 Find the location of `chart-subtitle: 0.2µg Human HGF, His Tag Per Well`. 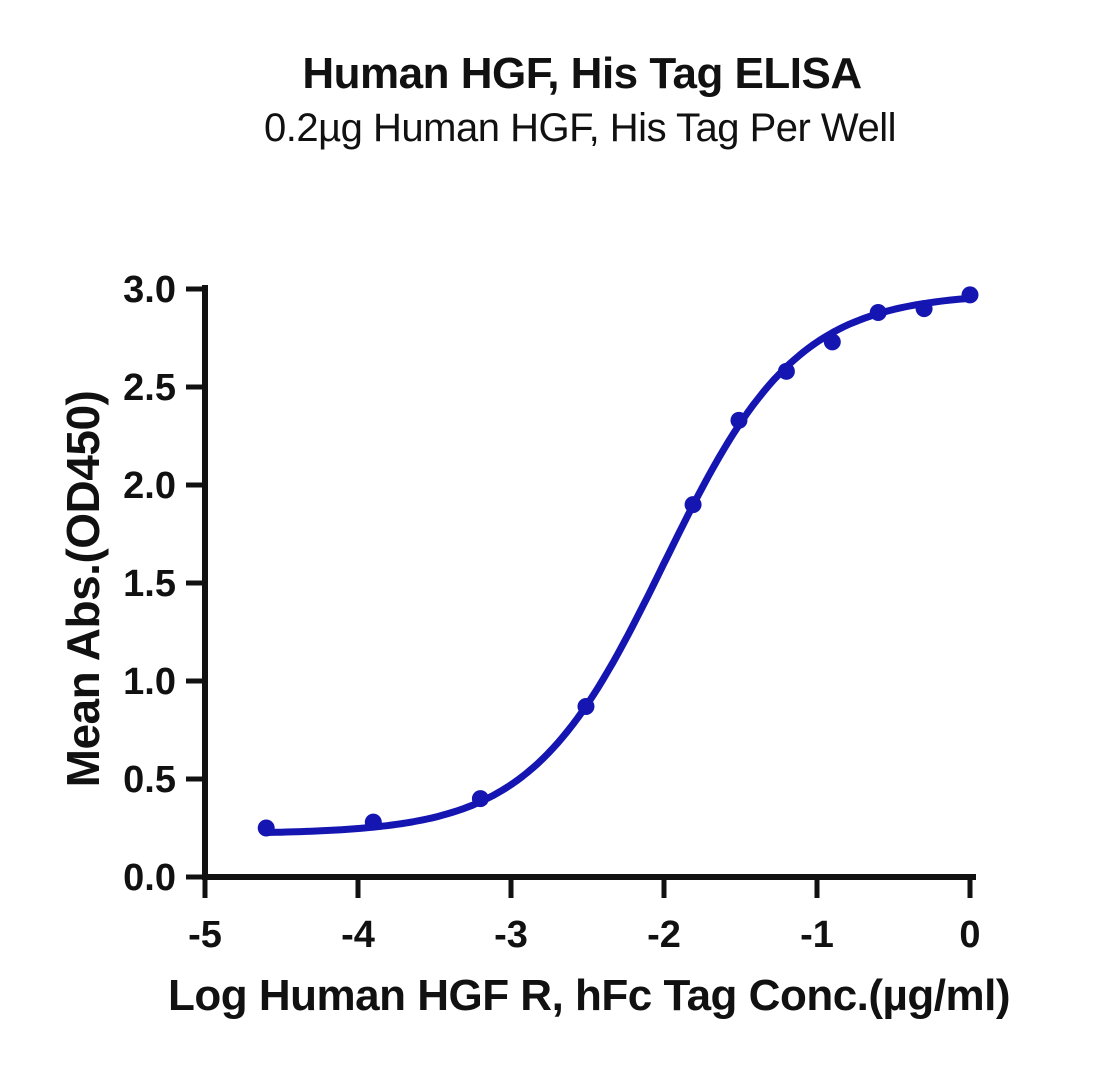

chart-subtitle: 0.2µg Human HGF, His Tag Per Well is located at coordinates (580, 128).